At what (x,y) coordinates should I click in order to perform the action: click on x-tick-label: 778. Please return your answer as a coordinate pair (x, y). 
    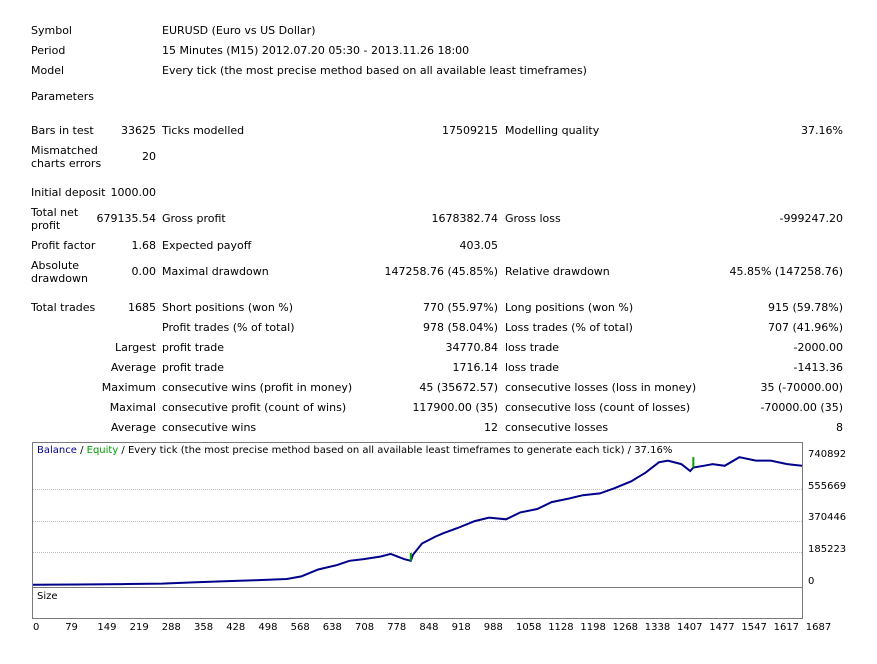
    Looking at the image, I should click on (397, 627).